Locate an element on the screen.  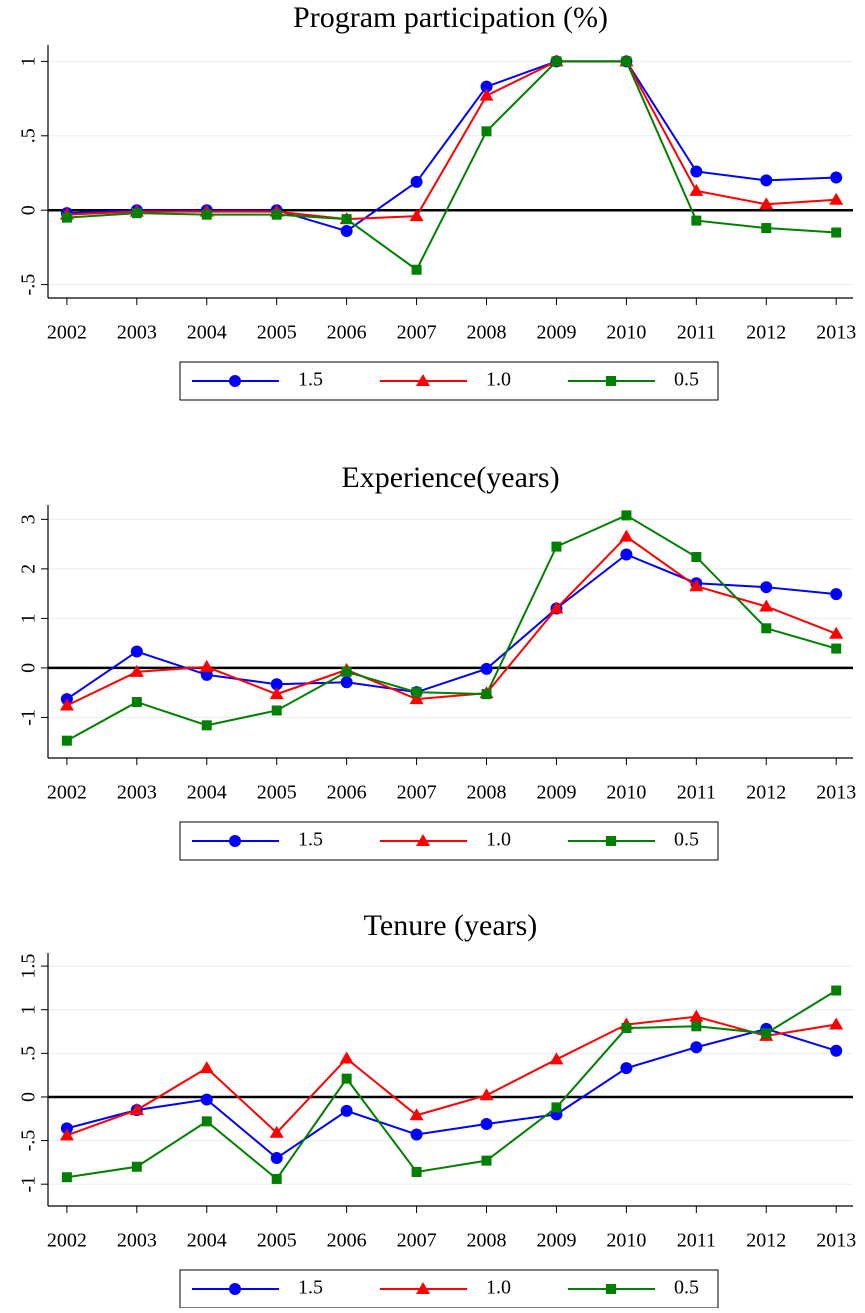
x-tick-label: 2006 is located at coordinates (347, 1241).